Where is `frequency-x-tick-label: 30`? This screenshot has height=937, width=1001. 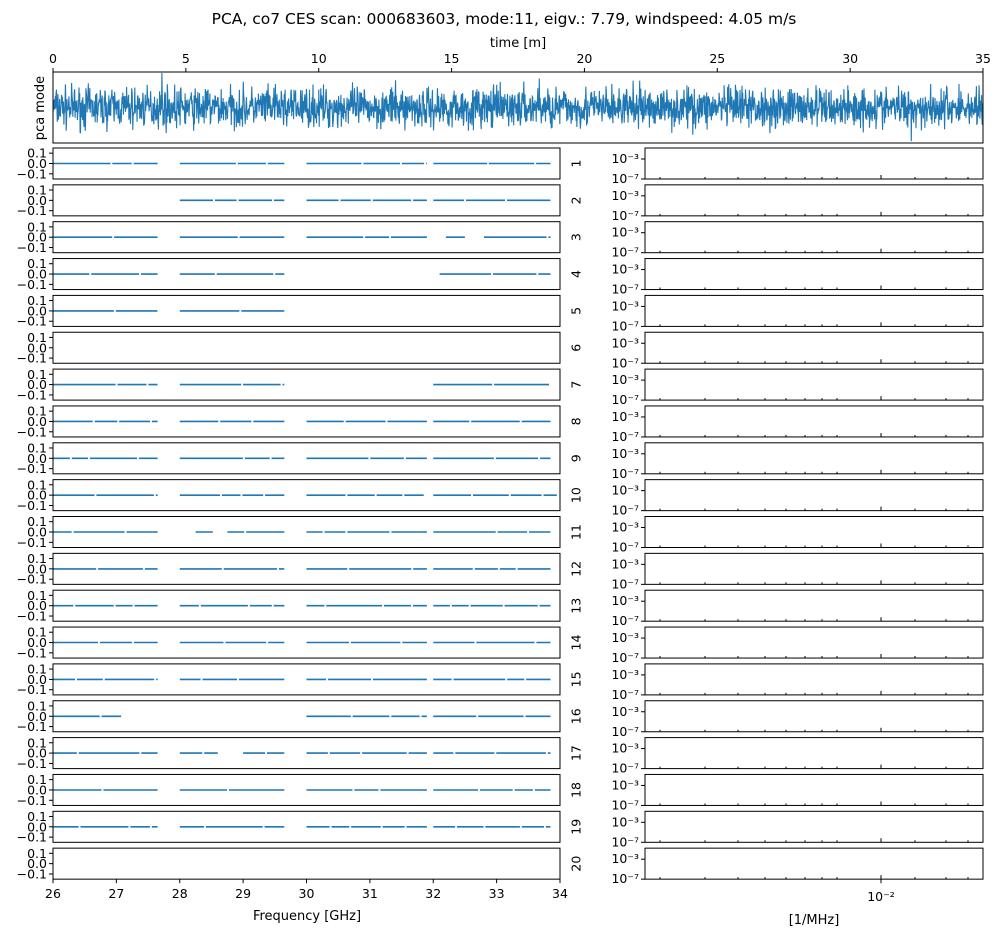 frequency-x-tick-label: 30 is located at coordinates (307, 893).